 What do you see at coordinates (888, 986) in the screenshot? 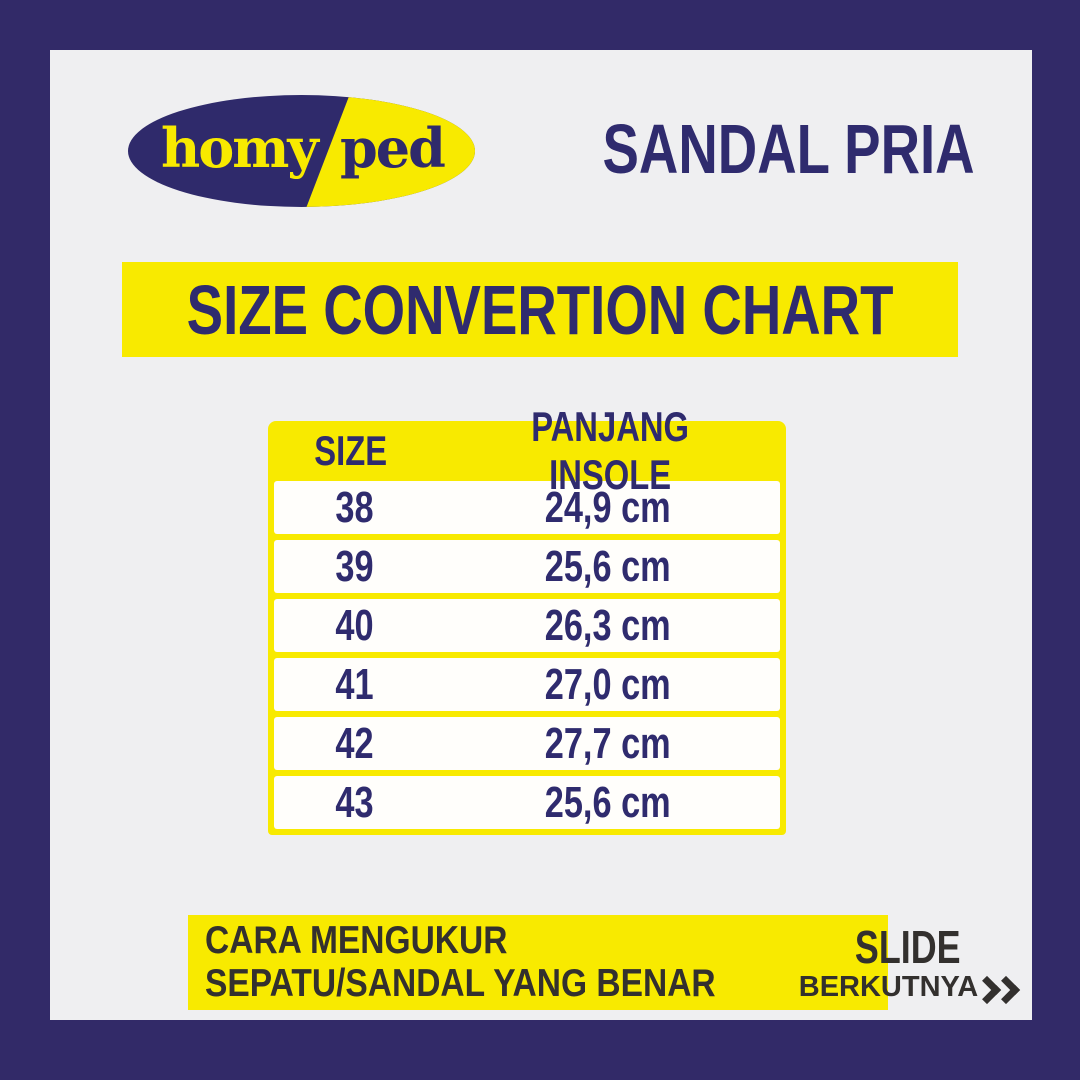
I see `next-label: BERKUTNYA` at bounding box center [888, 986].